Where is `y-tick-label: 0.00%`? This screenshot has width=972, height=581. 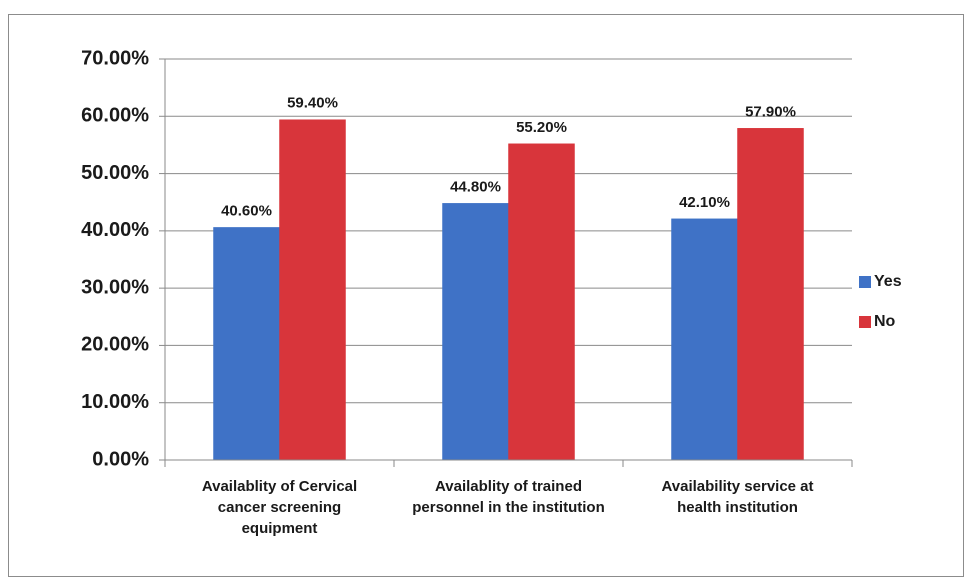 y-tick-label: 0.00% is located at coordinates (120, 459).